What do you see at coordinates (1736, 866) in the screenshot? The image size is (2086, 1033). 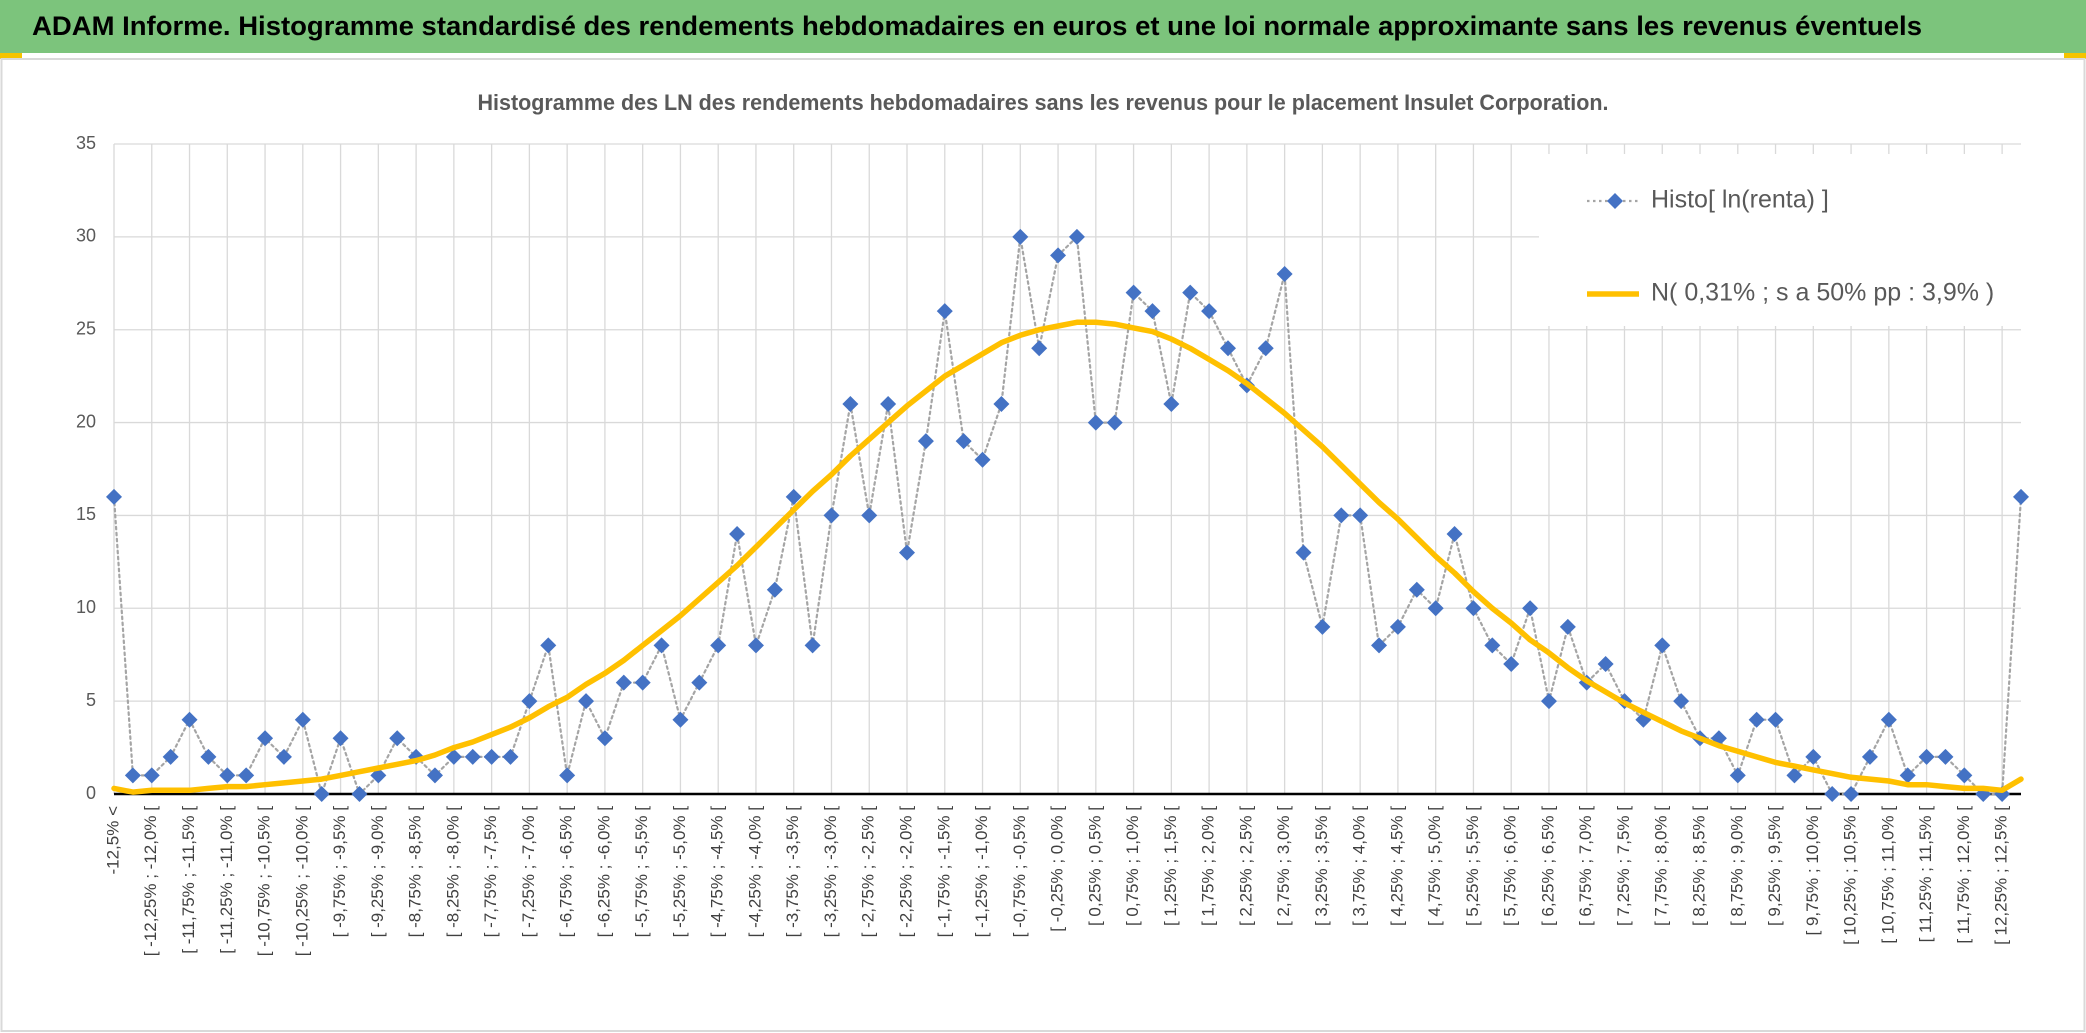 I see `x-tick-label: [ 8,75% ; 9,0% [` at bounding box center [1736, 866].